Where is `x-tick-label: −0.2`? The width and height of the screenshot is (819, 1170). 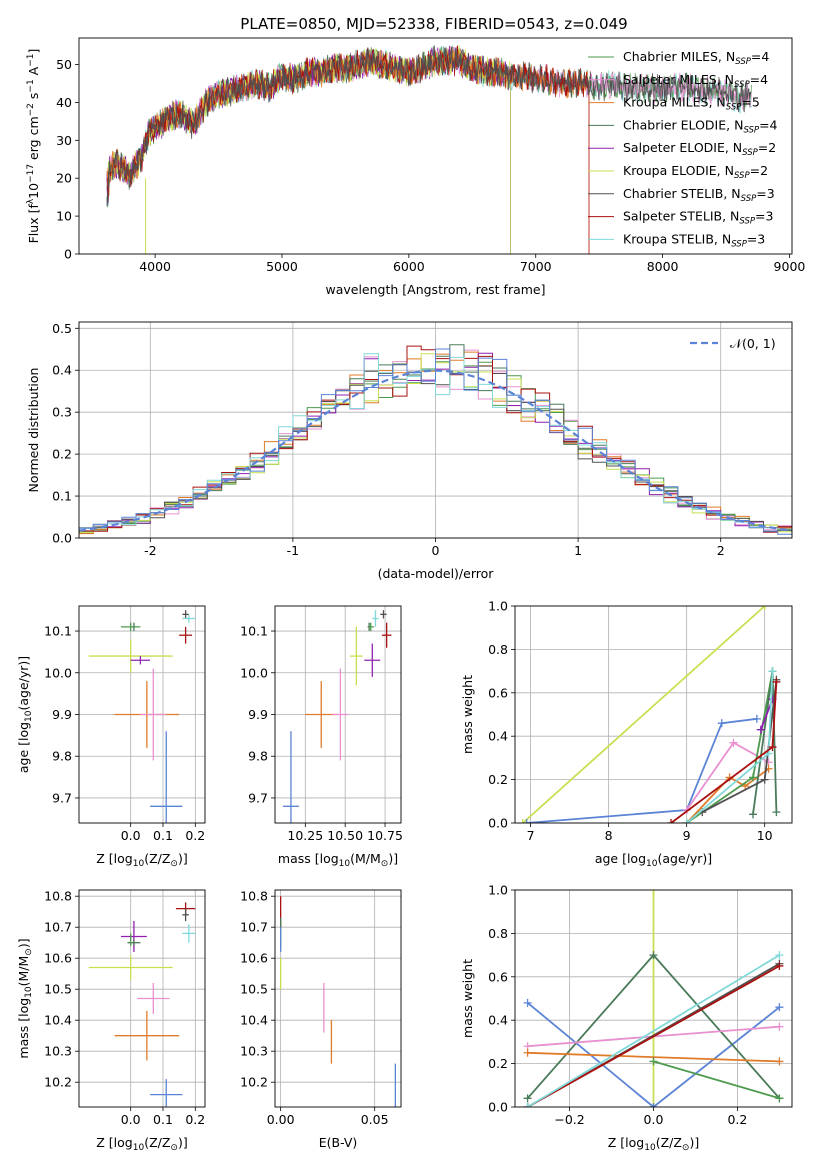 x-tick-label: −0.2 is located at coordinates (569, 1119).